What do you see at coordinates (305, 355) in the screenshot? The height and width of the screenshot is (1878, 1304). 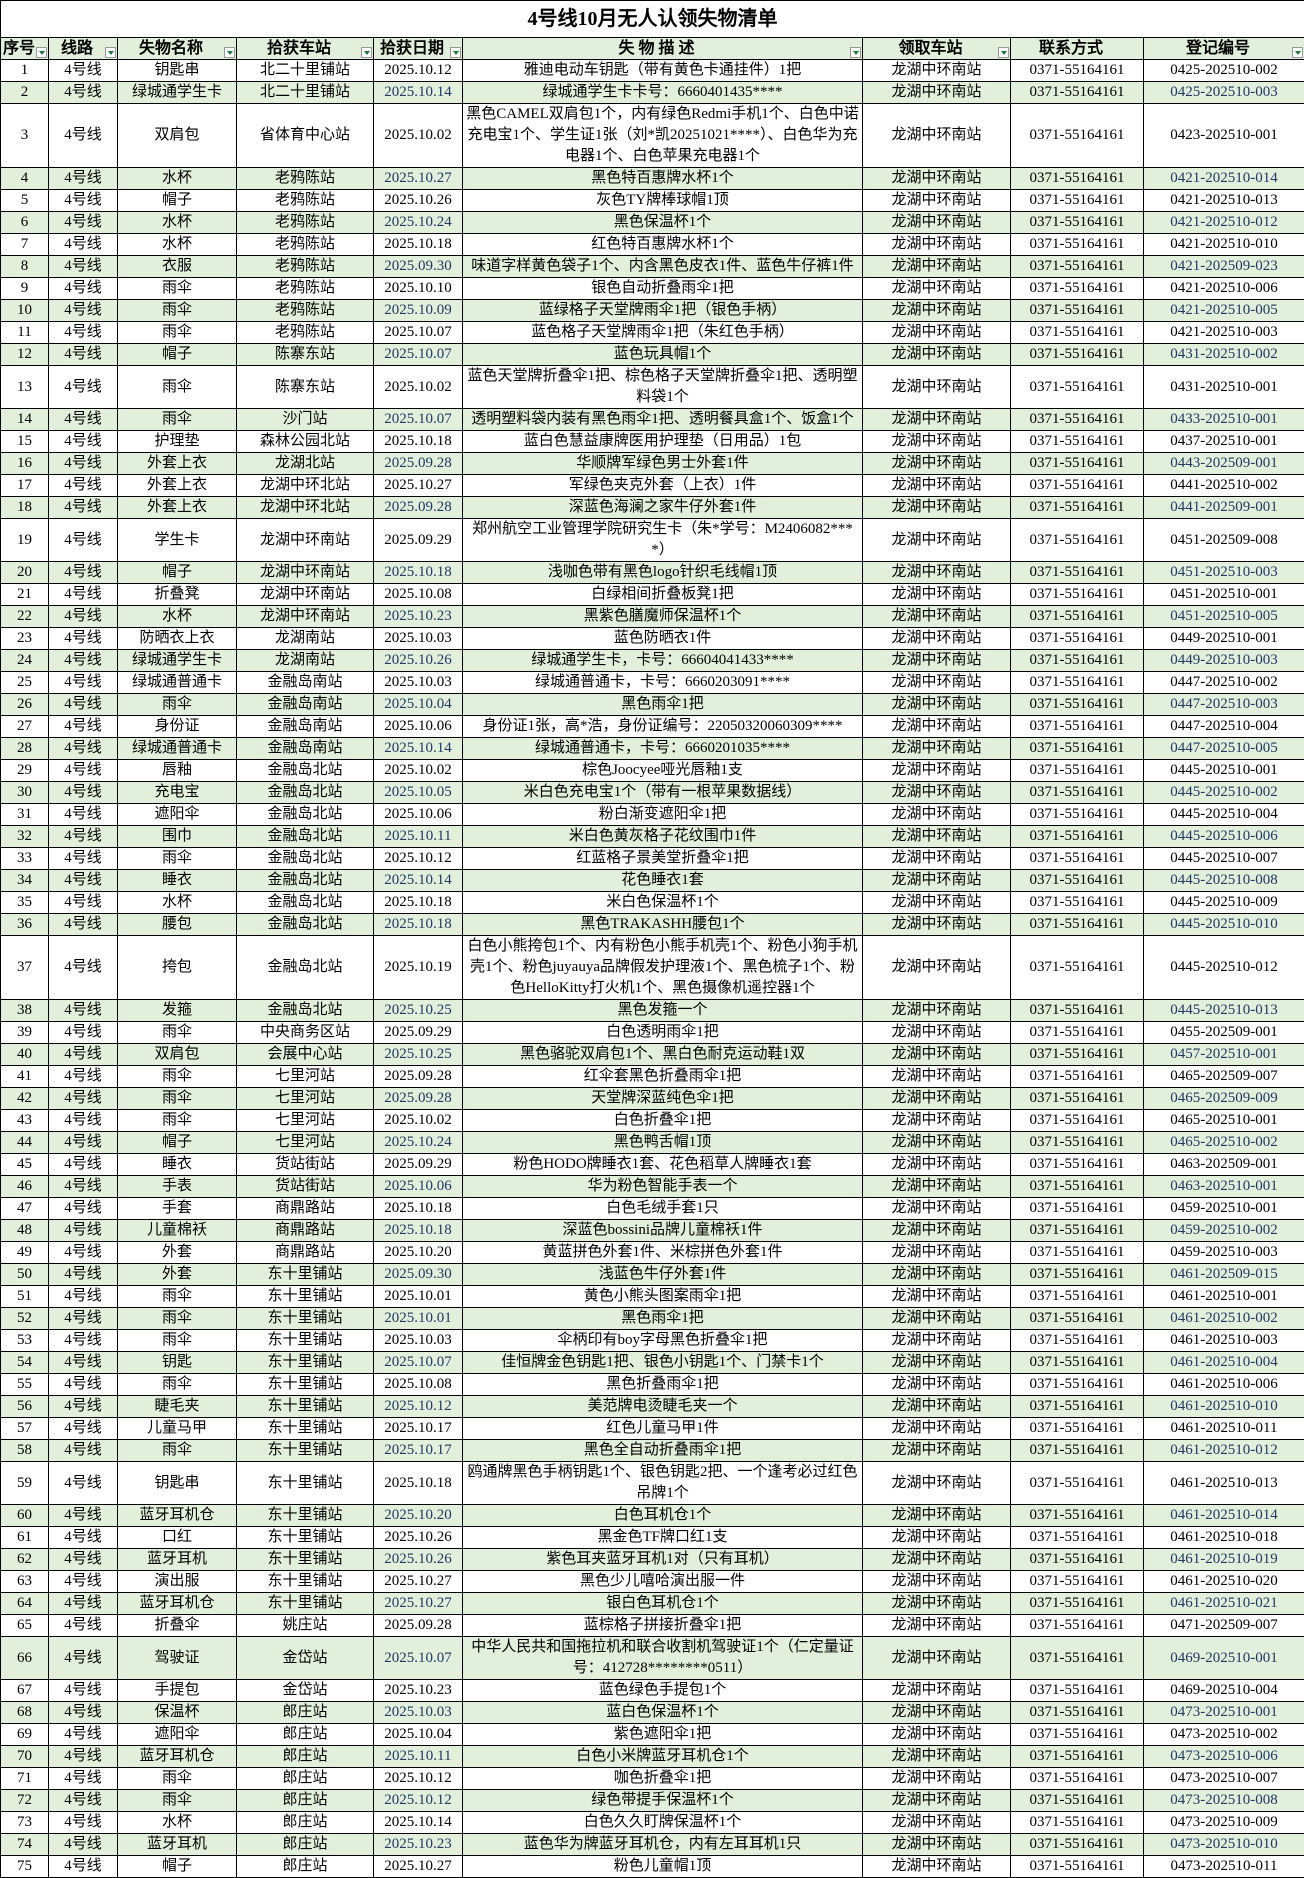 I see `cell-found-station: 陈寨东站` at bounding box center [305, 355].